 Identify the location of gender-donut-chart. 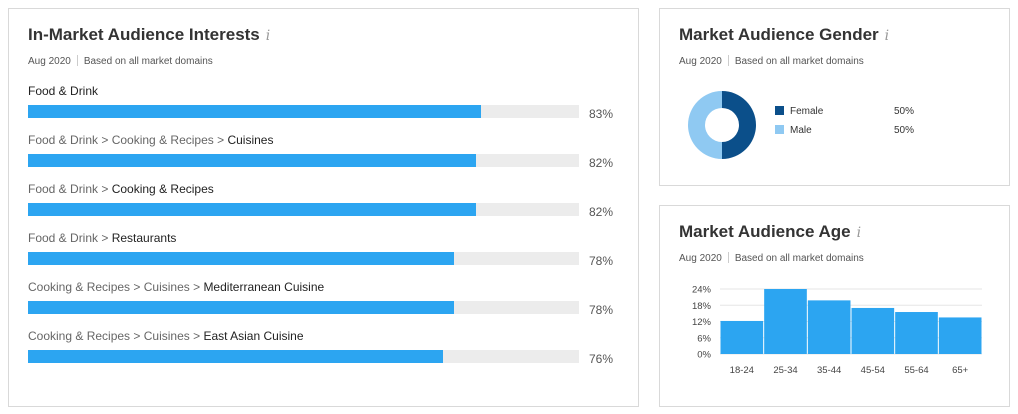
(722, 125).